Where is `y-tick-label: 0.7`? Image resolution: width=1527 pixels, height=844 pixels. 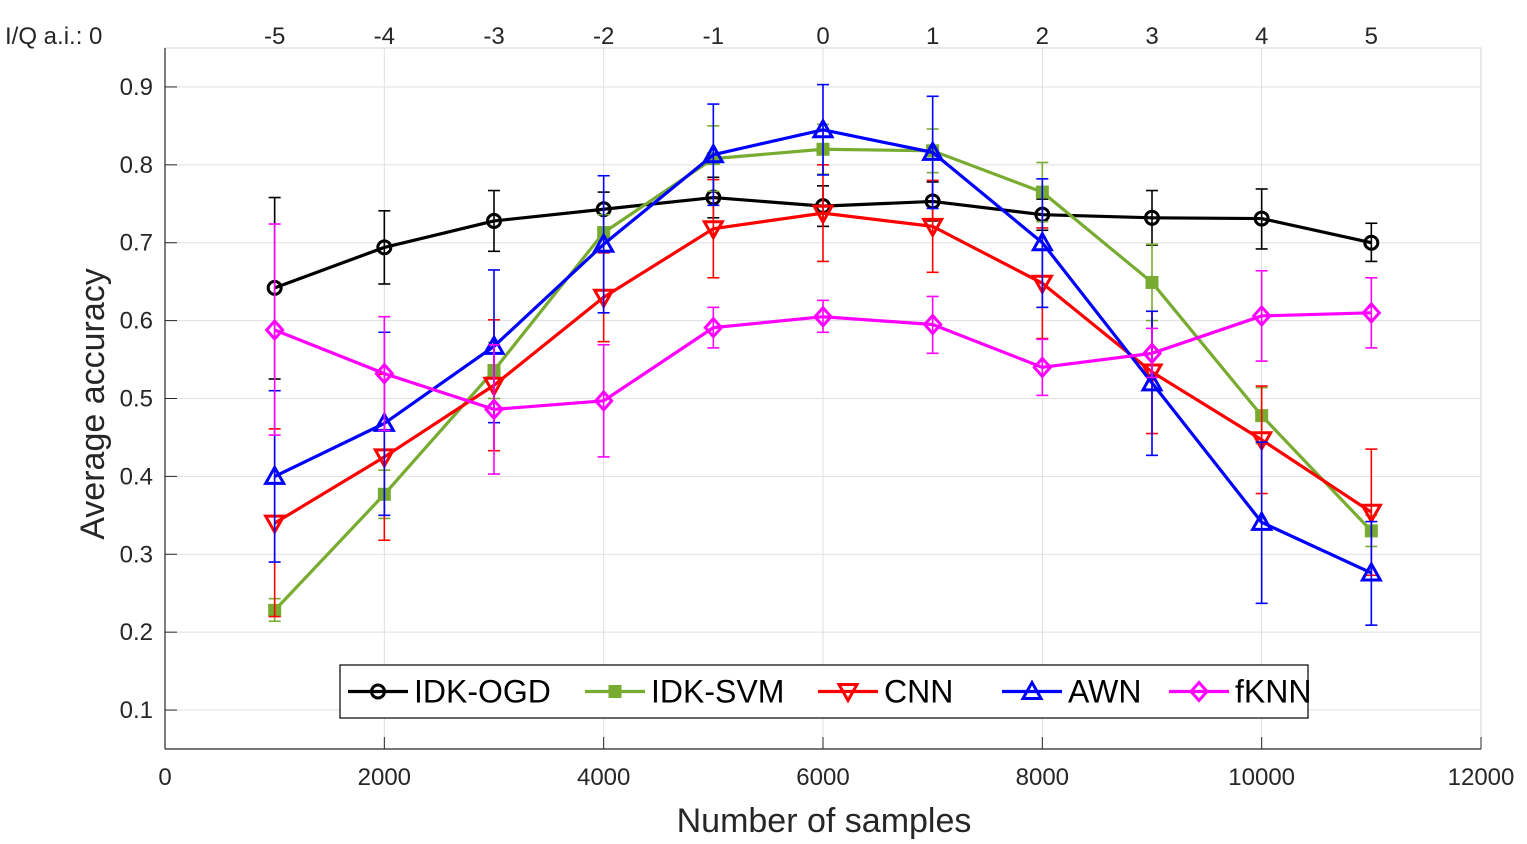
y-tick-label: 0.7 is located at coordinates (136, 243).